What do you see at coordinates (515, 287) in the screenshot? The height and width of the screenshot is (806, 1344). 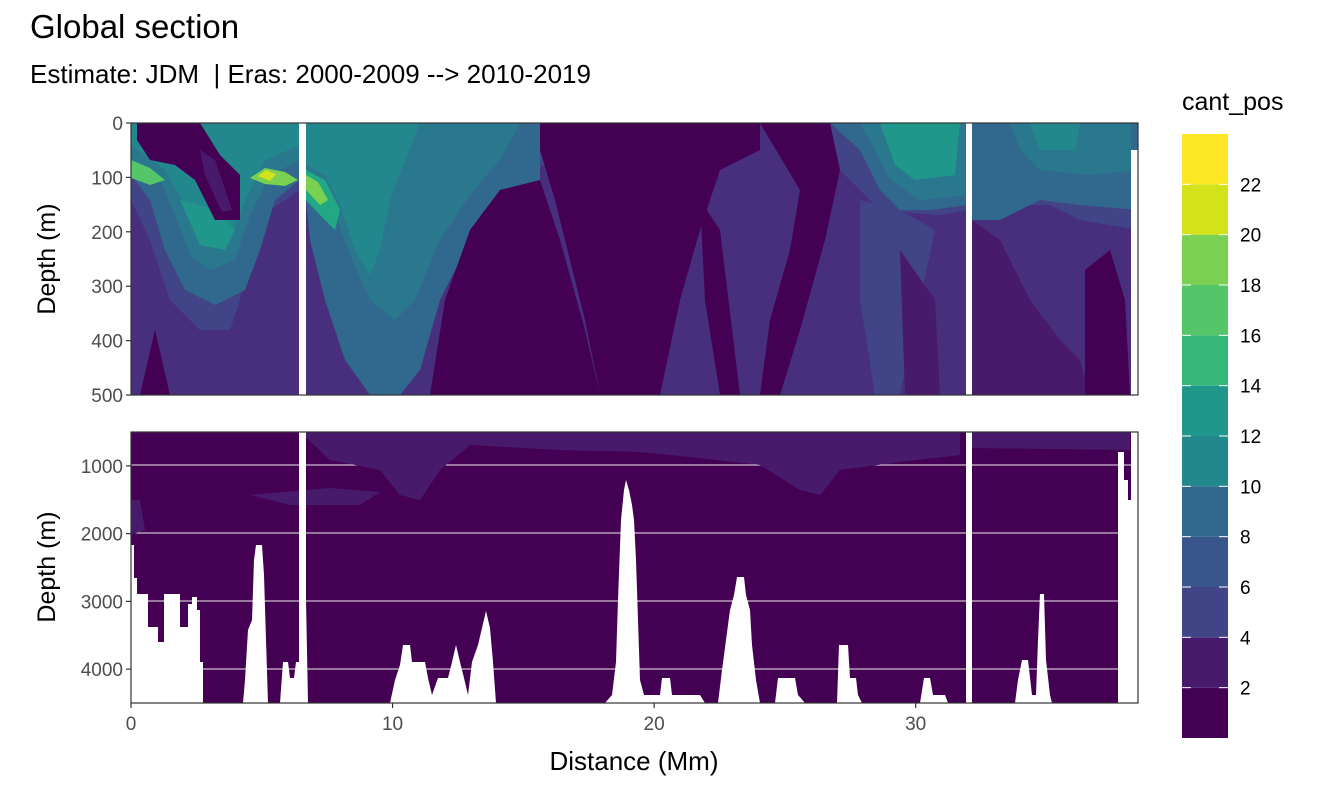 I see `upper-central-dome` at bounding box center [515, 287].